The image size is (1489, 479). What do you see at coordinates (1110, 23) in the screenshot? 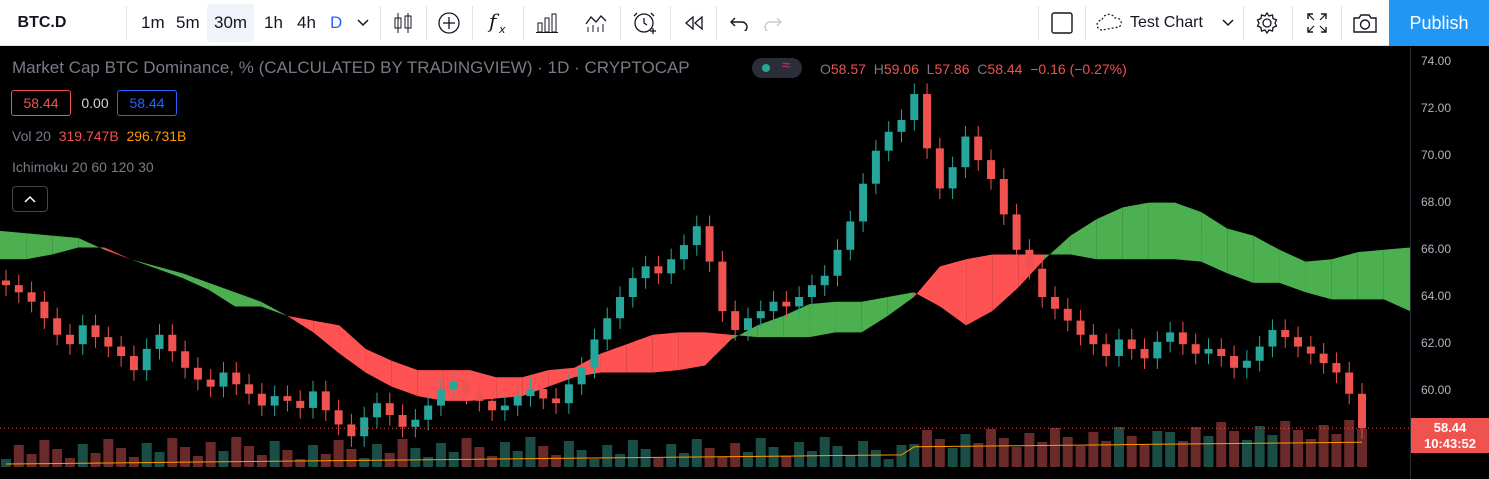
I see `cloud-icon` at bounding box center [1110, 23].